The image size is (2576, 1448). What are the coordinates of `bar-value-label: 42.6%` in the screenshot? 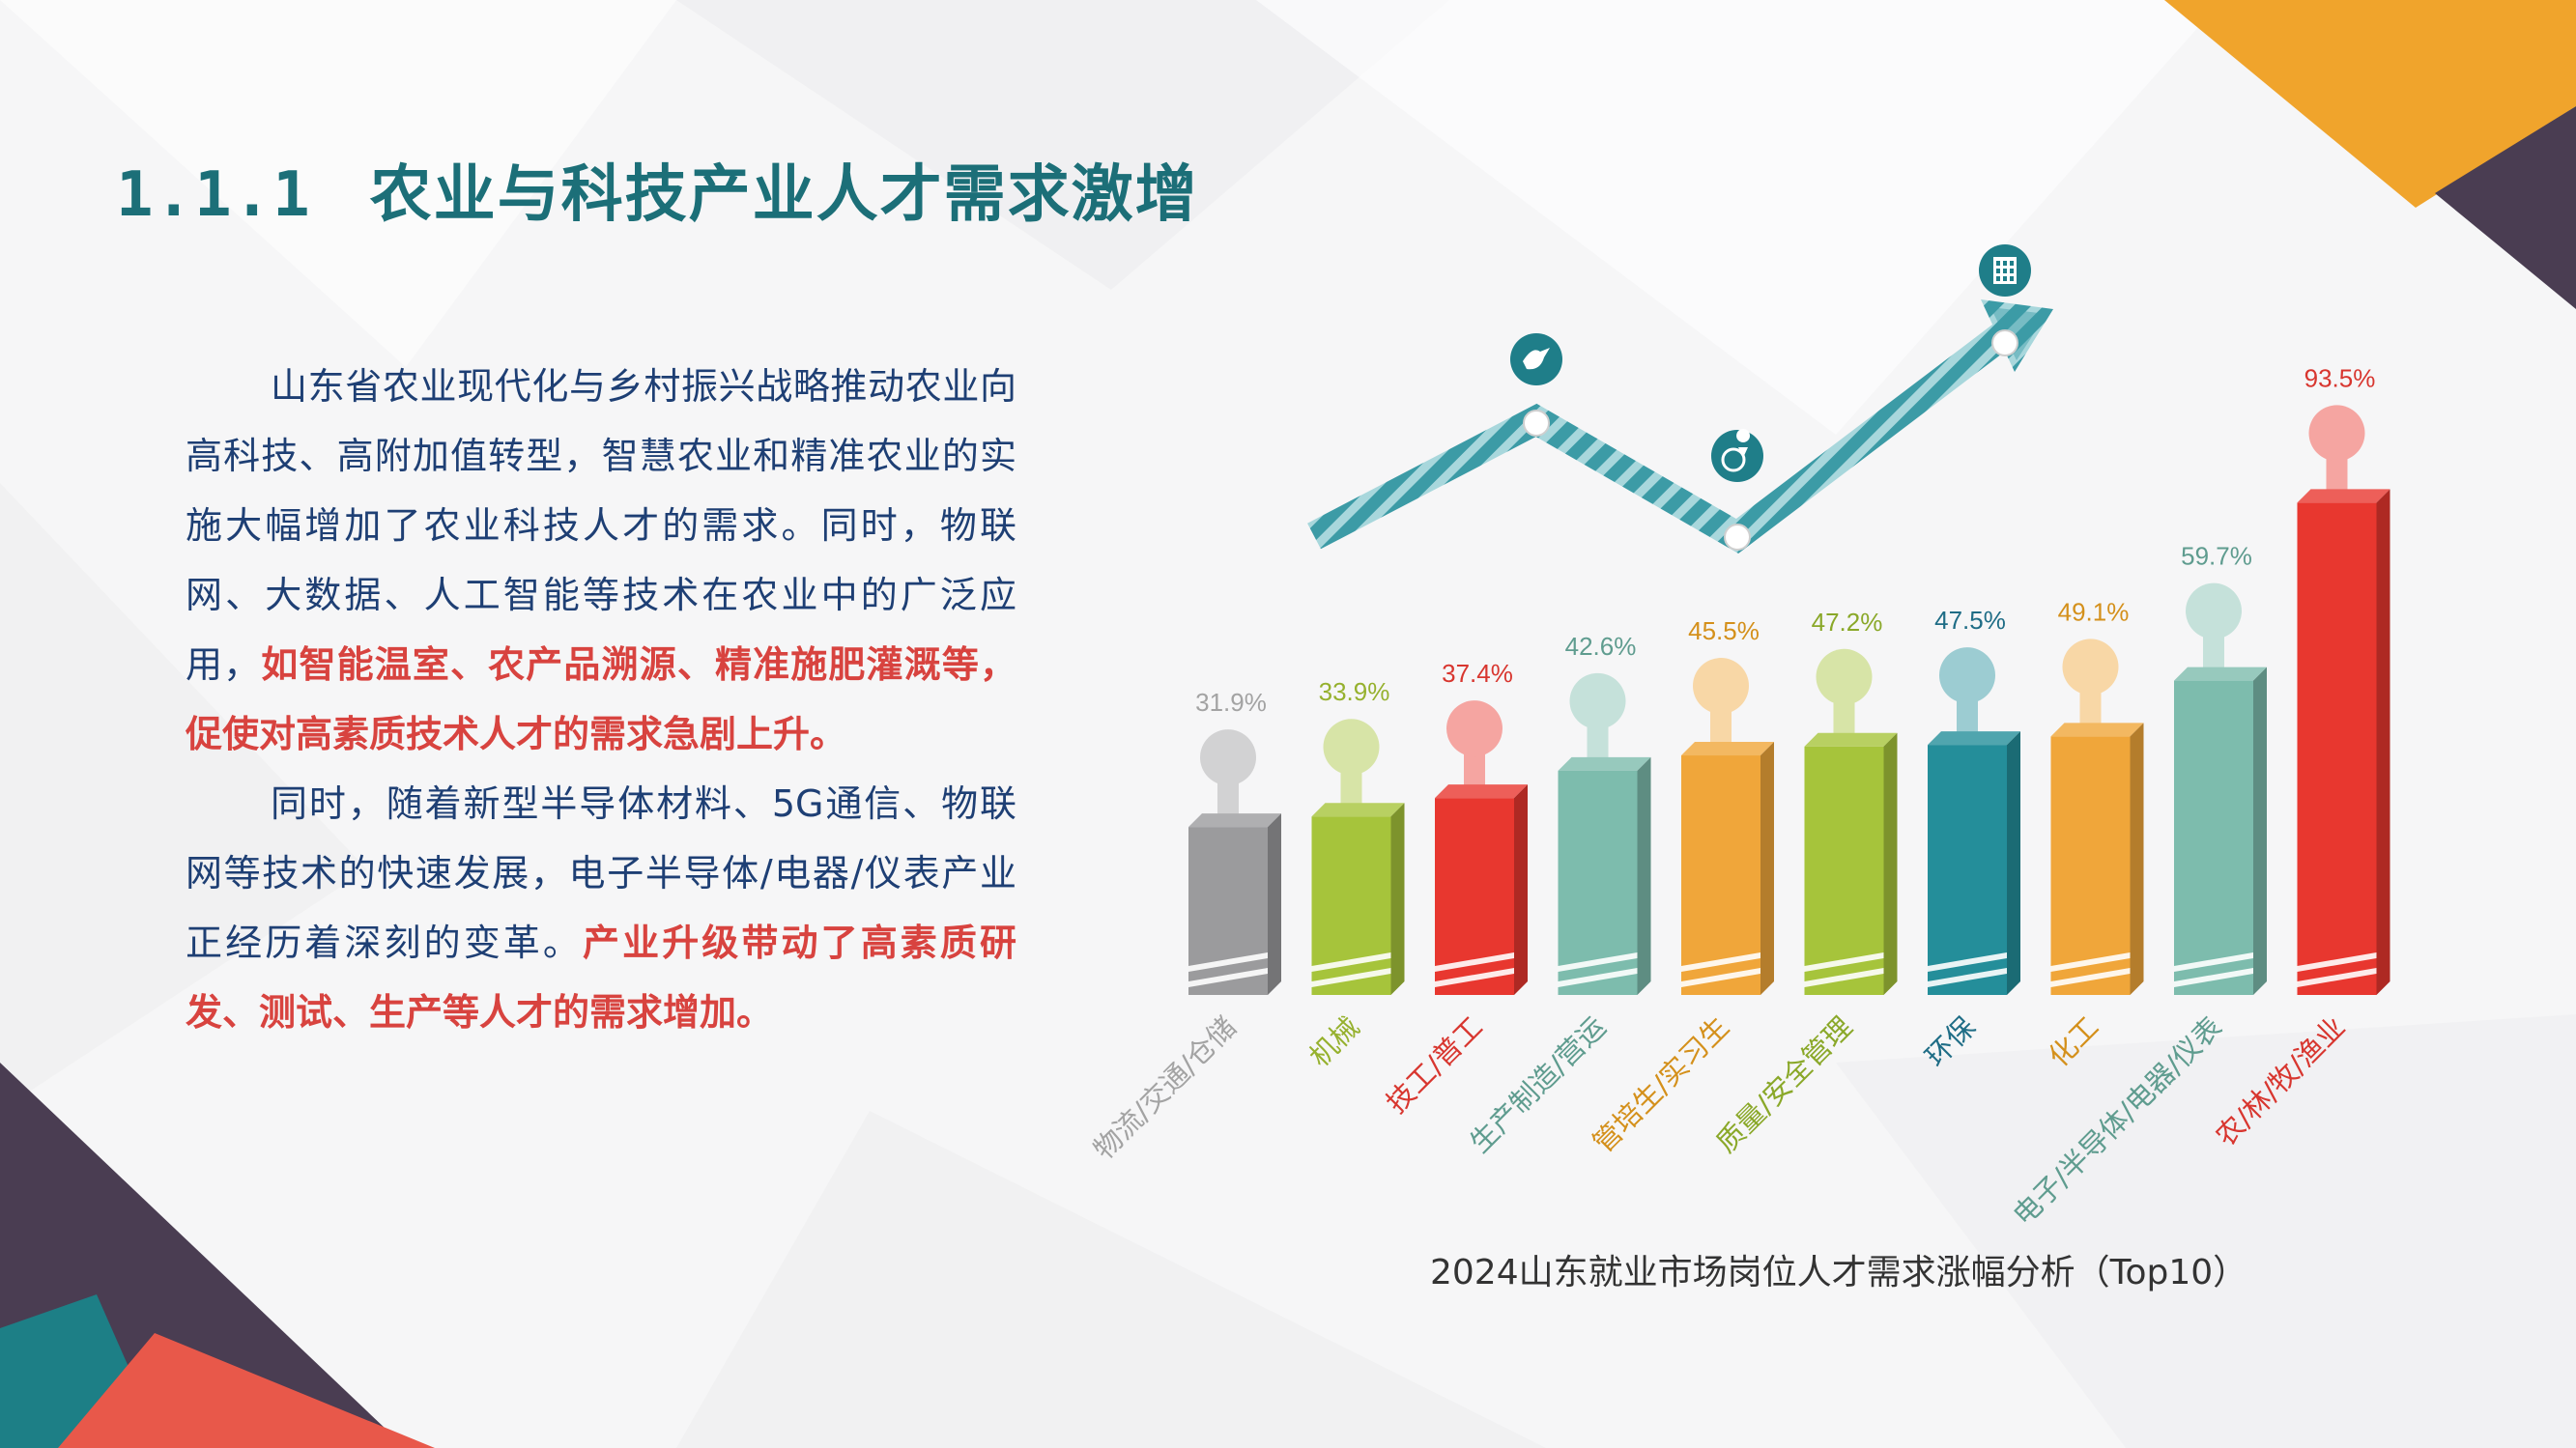 It's located at (1601, 646).